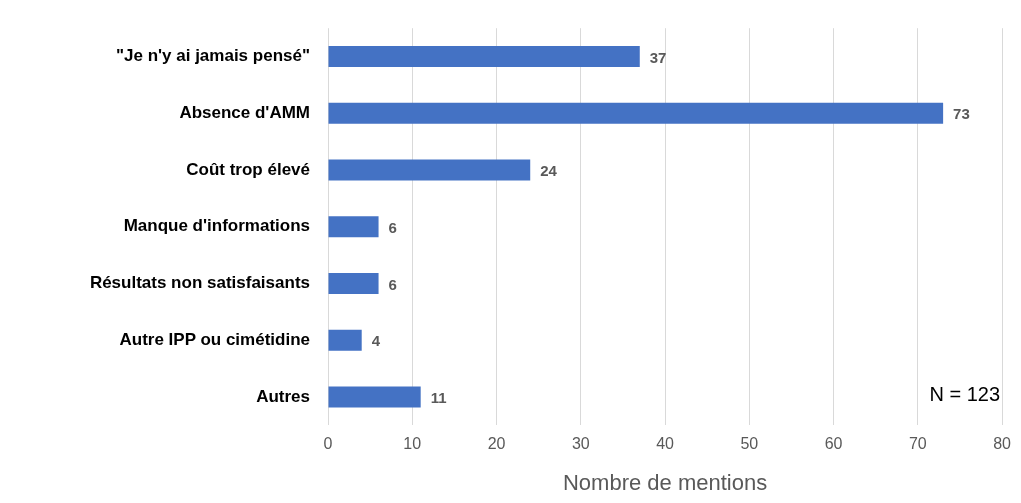  I want to click on annotation: N = 123, so click(965, 393).